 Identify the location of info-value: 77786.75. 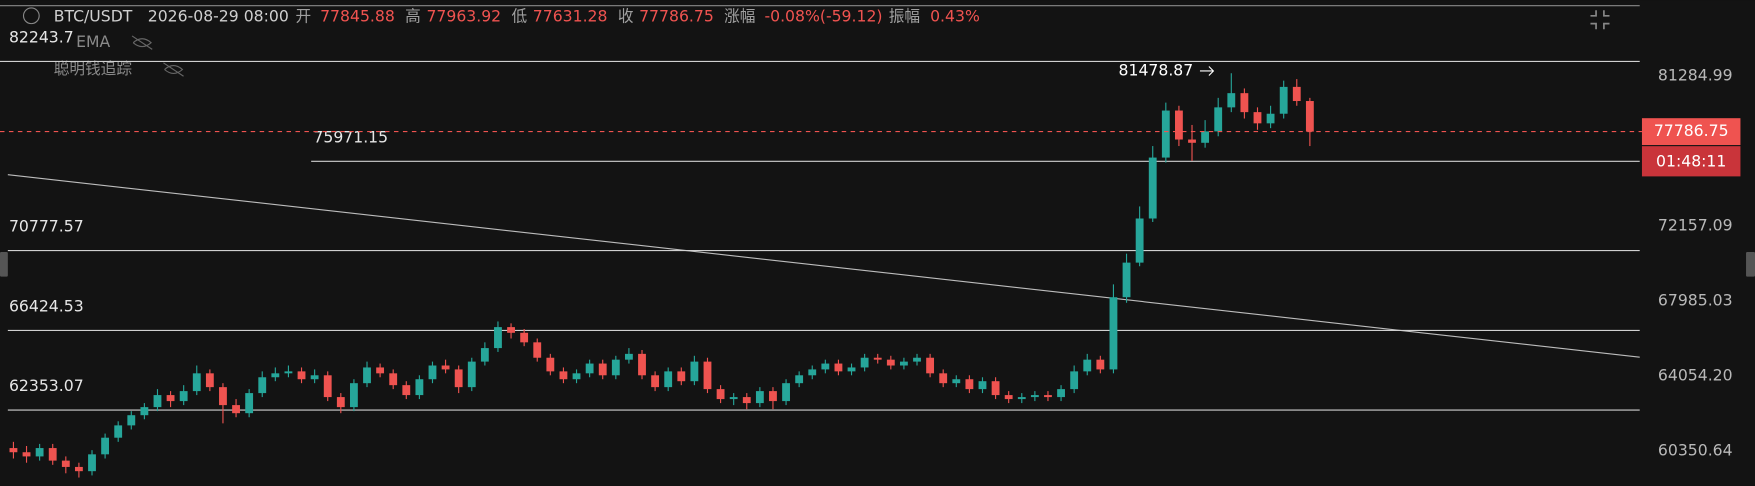
(676, 15).